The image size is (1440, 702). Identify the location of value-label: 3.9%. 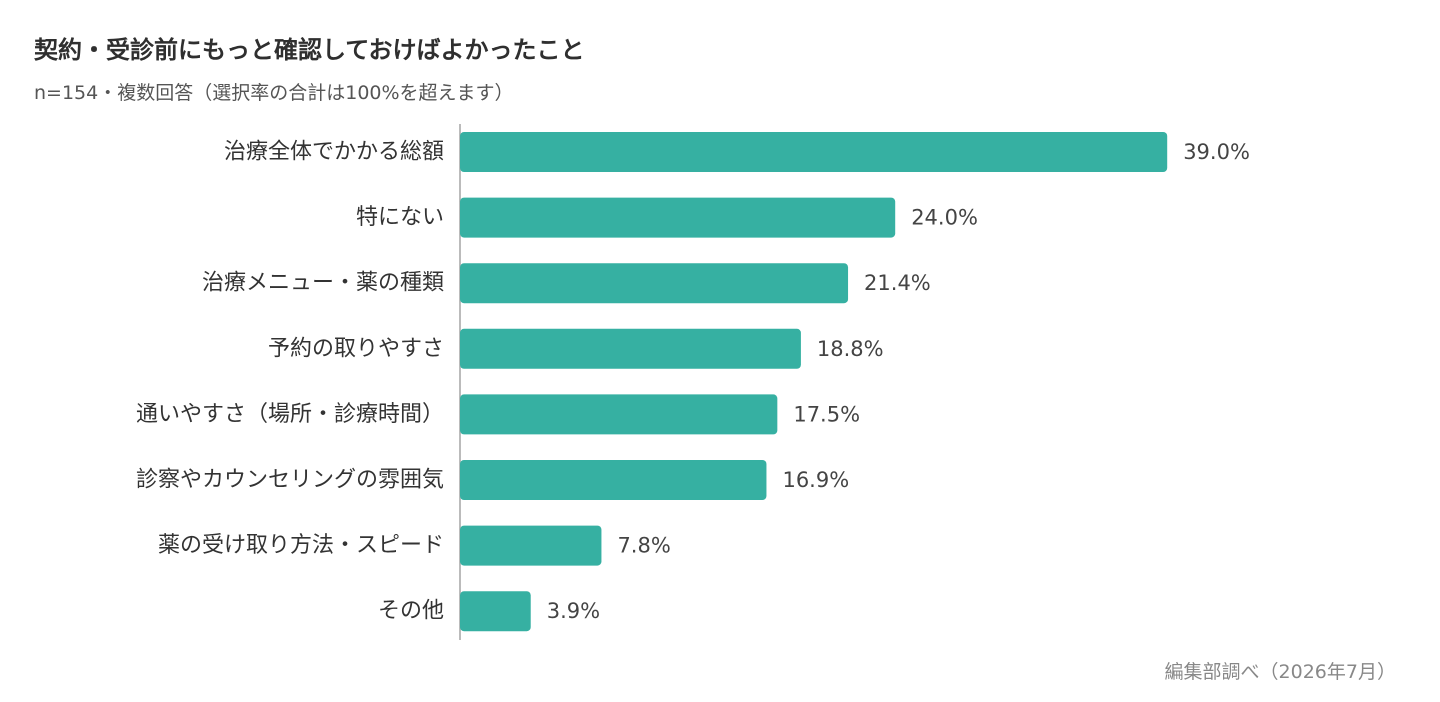
(573, 611).